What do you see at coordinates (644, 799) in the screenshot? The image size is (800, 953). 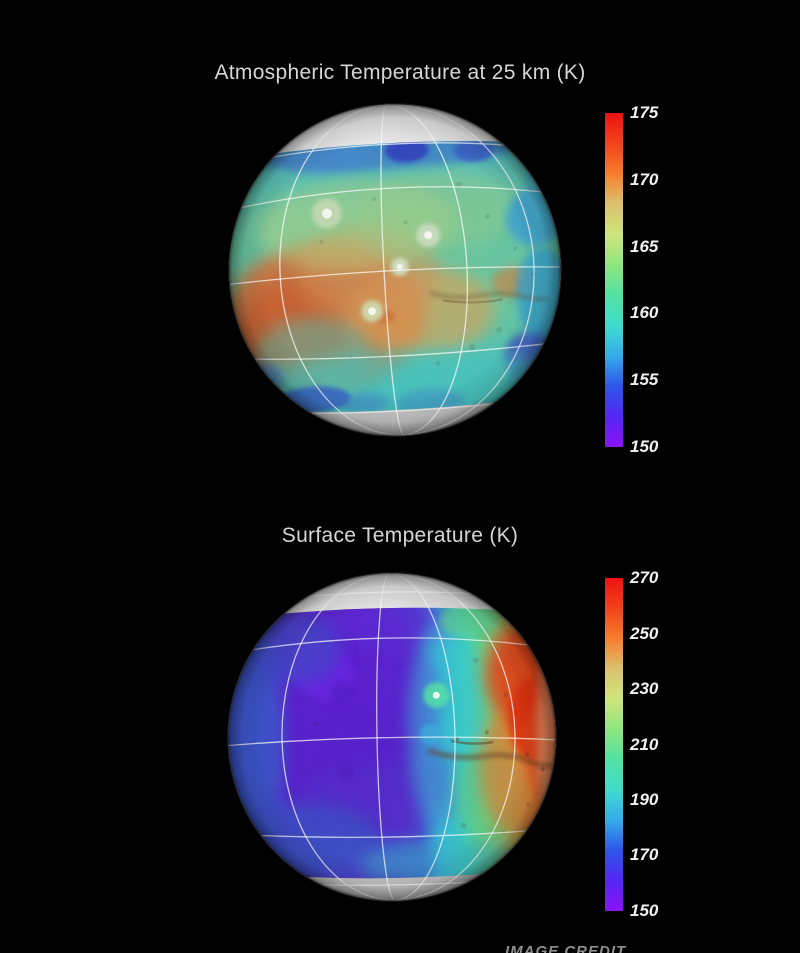 I see `colorbar-tick: 190` at bounding box center [644, 799].